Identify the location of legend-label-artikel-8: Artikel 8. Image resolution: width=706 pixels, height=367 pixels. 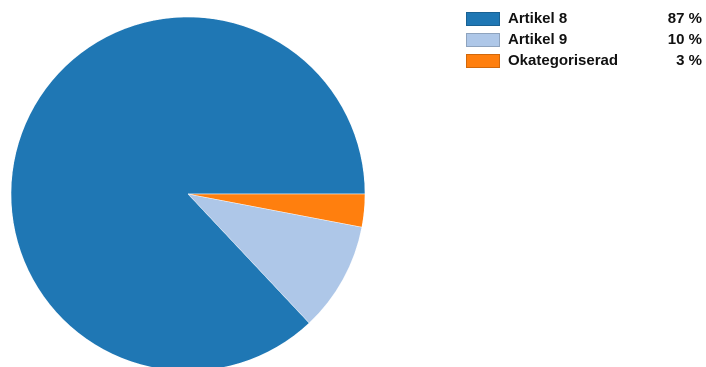
(538, 18).